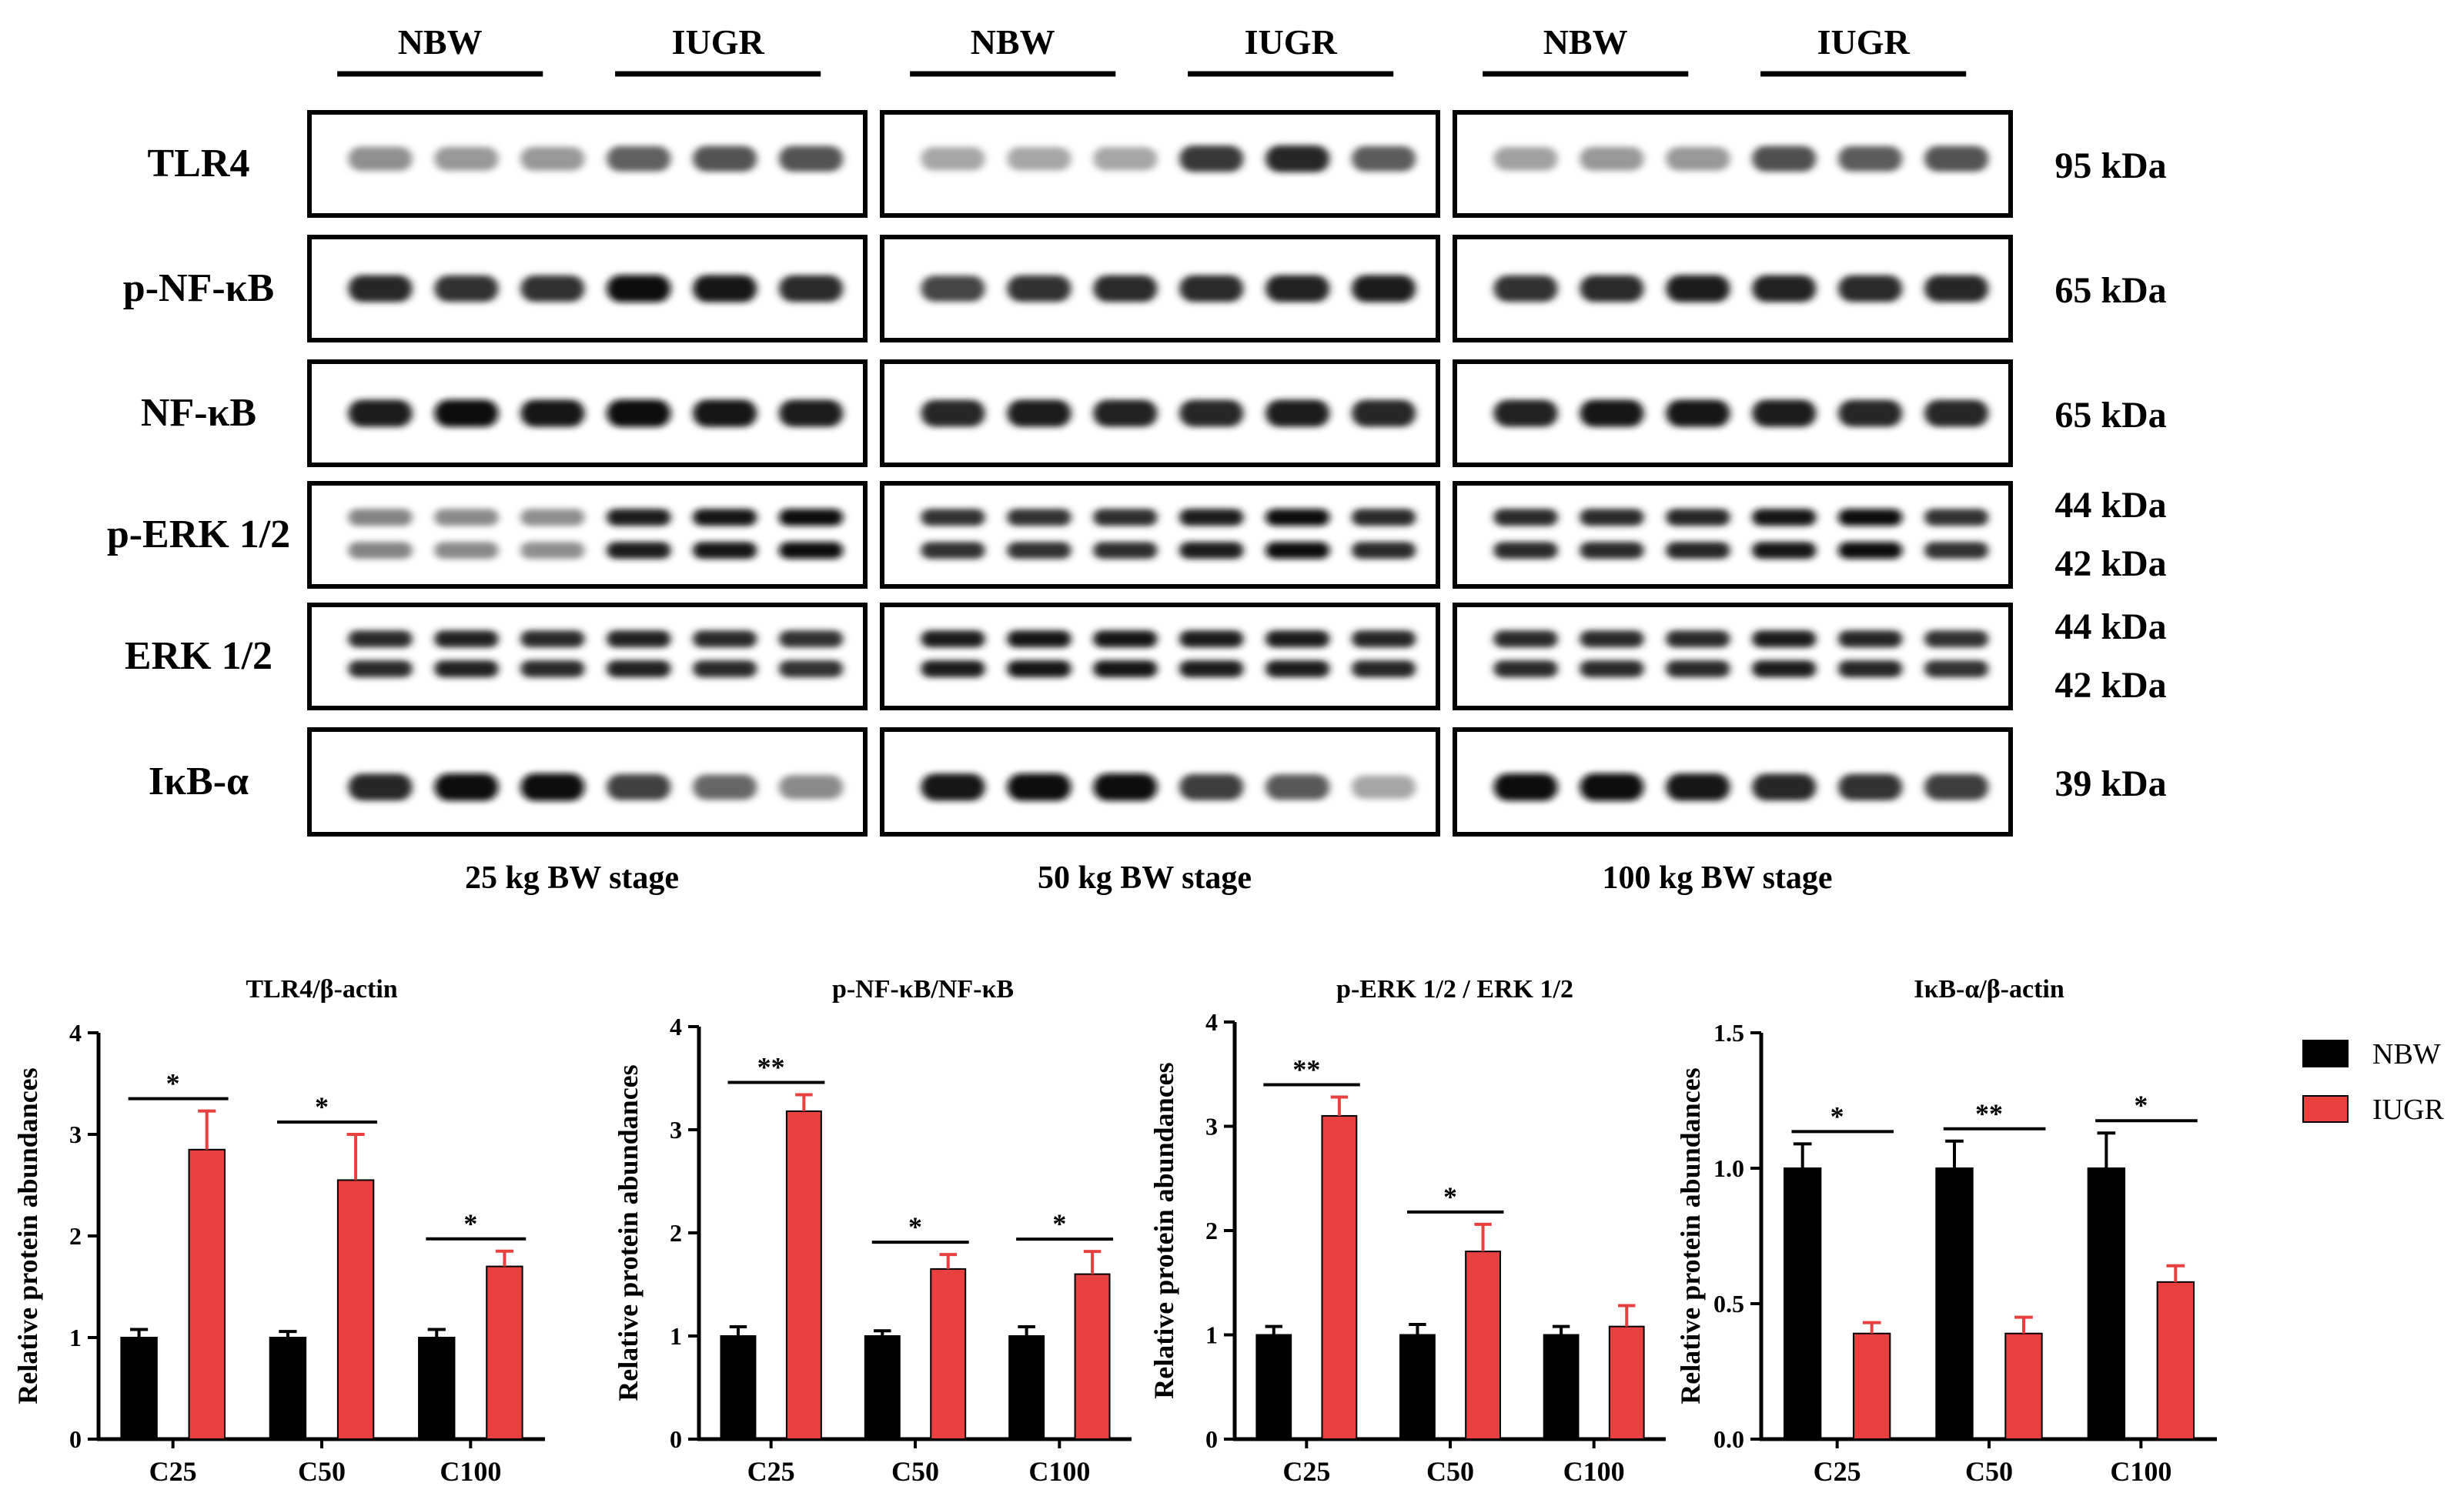  I want to click on significance-marker: **, so click(1989, 1113).